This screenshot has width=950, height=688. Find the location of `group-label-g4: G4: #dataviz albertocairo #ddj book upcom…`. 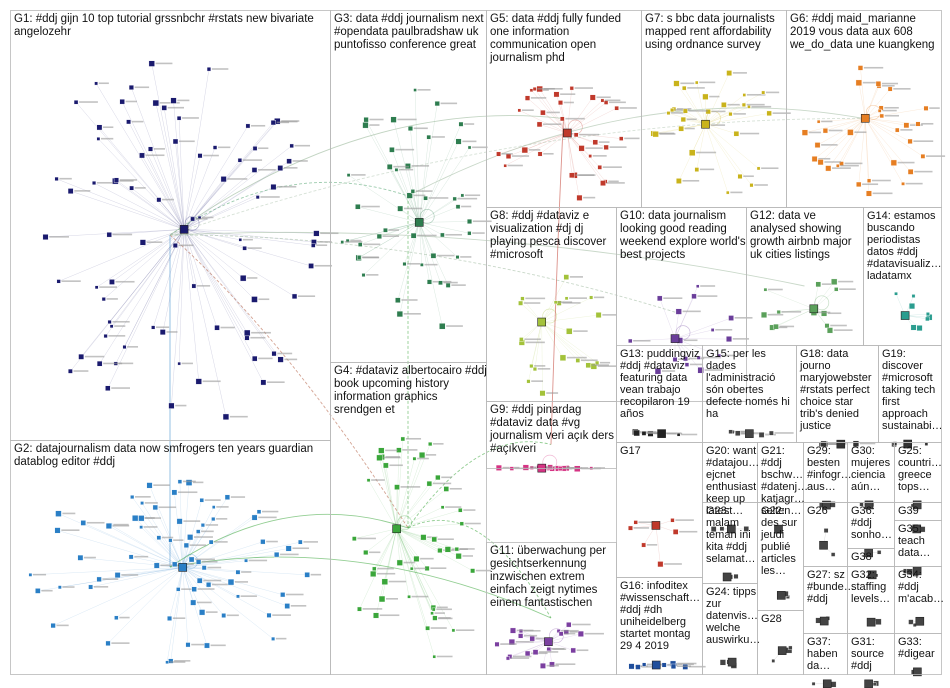

group-label-g4: G4: #dataviz albertocairo #ddj book upcom… is located at coordinates (410, 390).